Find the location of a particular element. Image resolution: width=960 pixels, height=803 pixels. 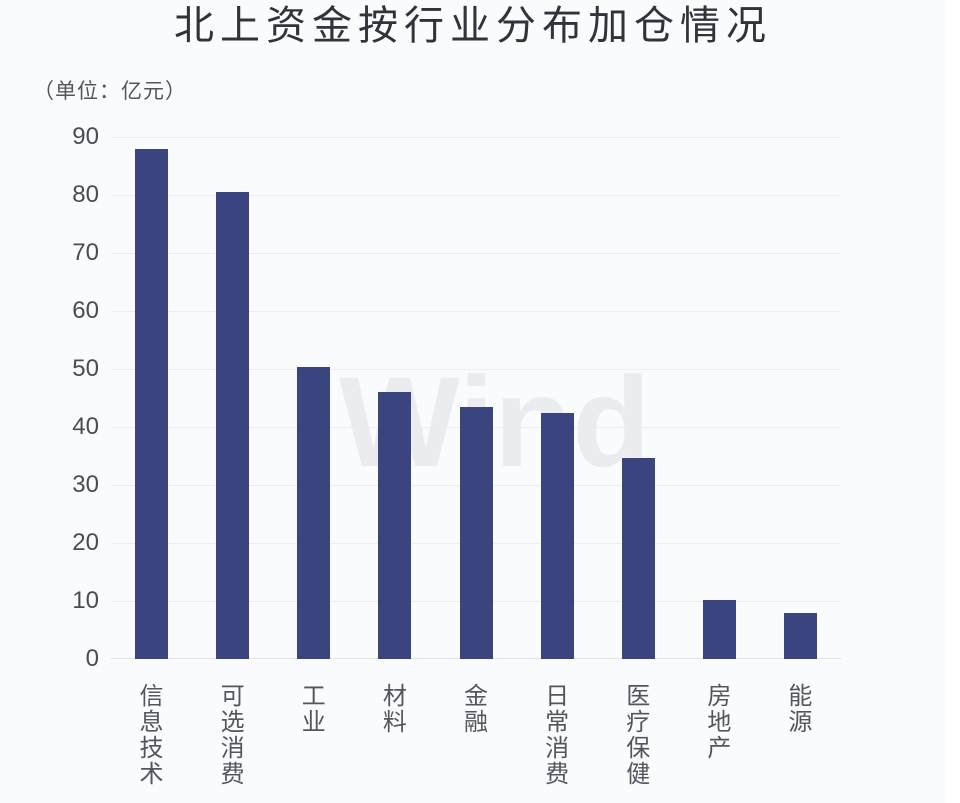

page-right-margin is located at coordinates (953, 401).